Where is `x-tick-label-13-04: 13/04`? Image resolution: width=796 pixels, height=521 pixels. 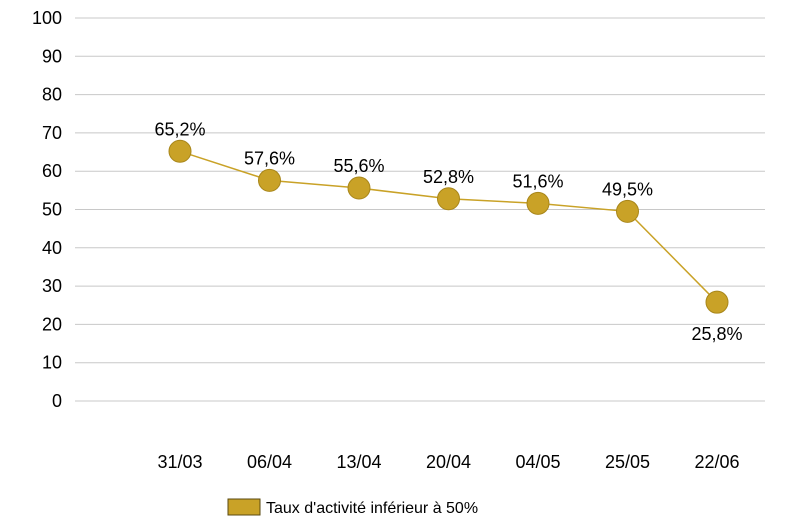 x-tick-label-13-04: 13/04 is located at coordinates (358, 462).